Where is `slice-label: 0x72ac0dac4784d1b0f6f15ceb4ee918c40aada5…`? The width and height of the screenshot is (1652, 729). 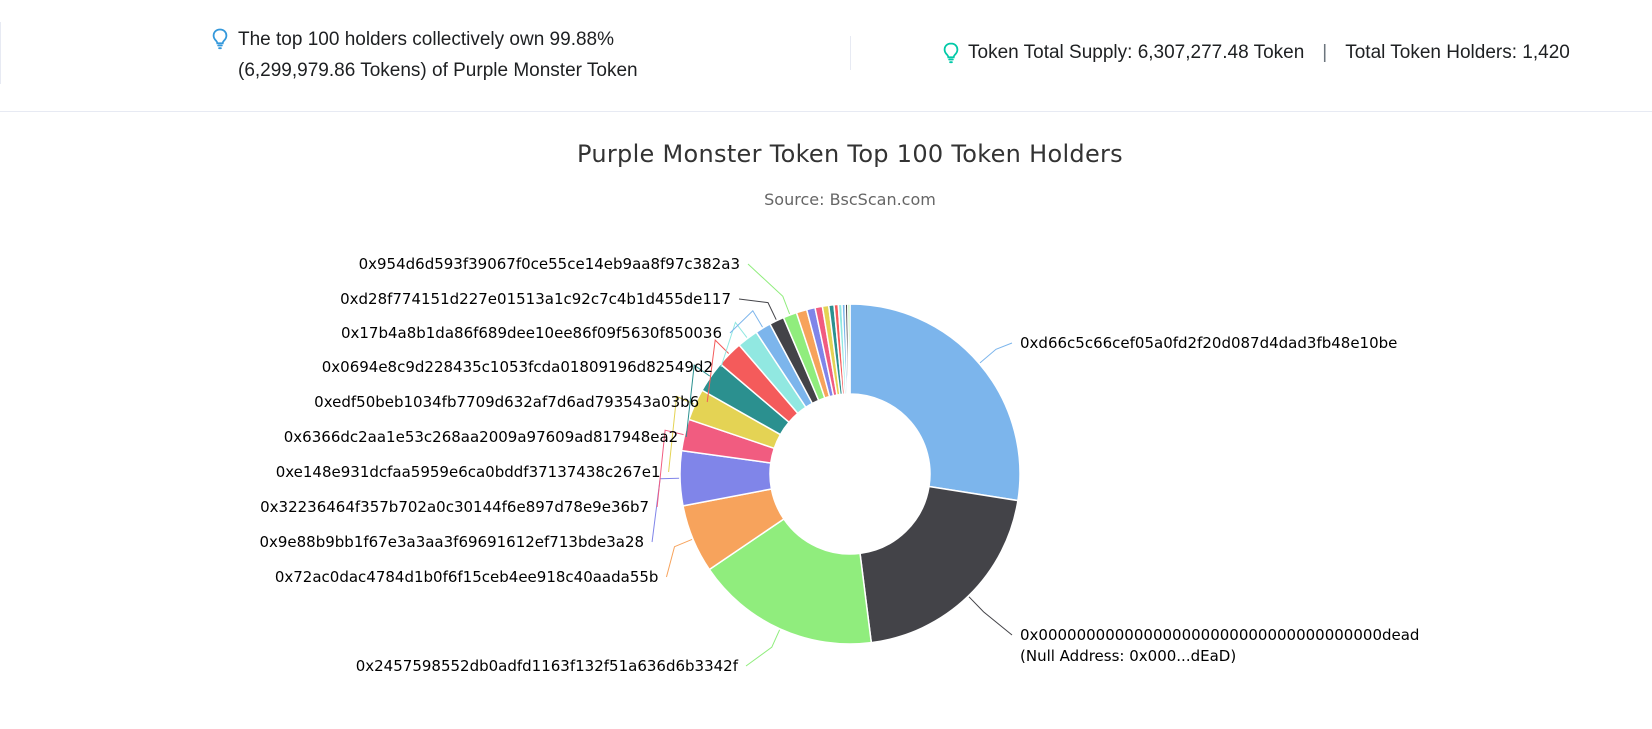 slice-label: 0x72ac0dac4784d1b0f6f15ceb4ee918c40aada5… is located at coordinates (467, 577).